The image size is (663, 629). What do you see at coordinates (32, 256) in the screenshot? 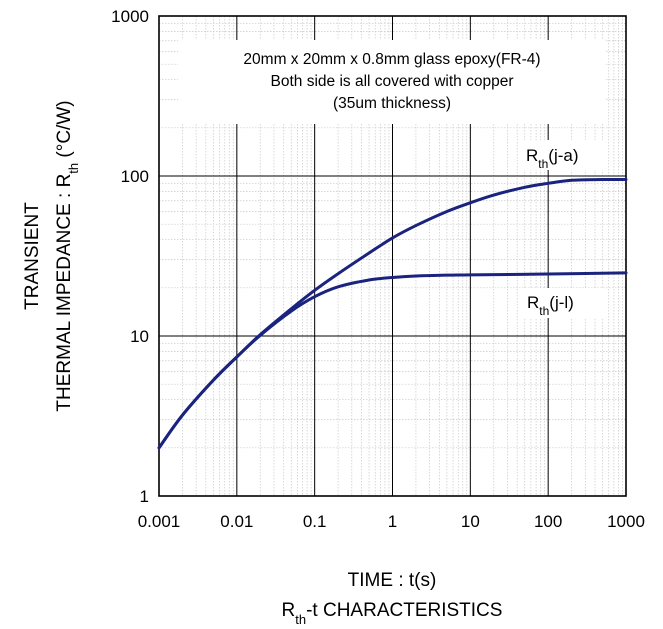
I see `y-axis-label-line-1: TRANSIENT` at bounding box center [32, 256].